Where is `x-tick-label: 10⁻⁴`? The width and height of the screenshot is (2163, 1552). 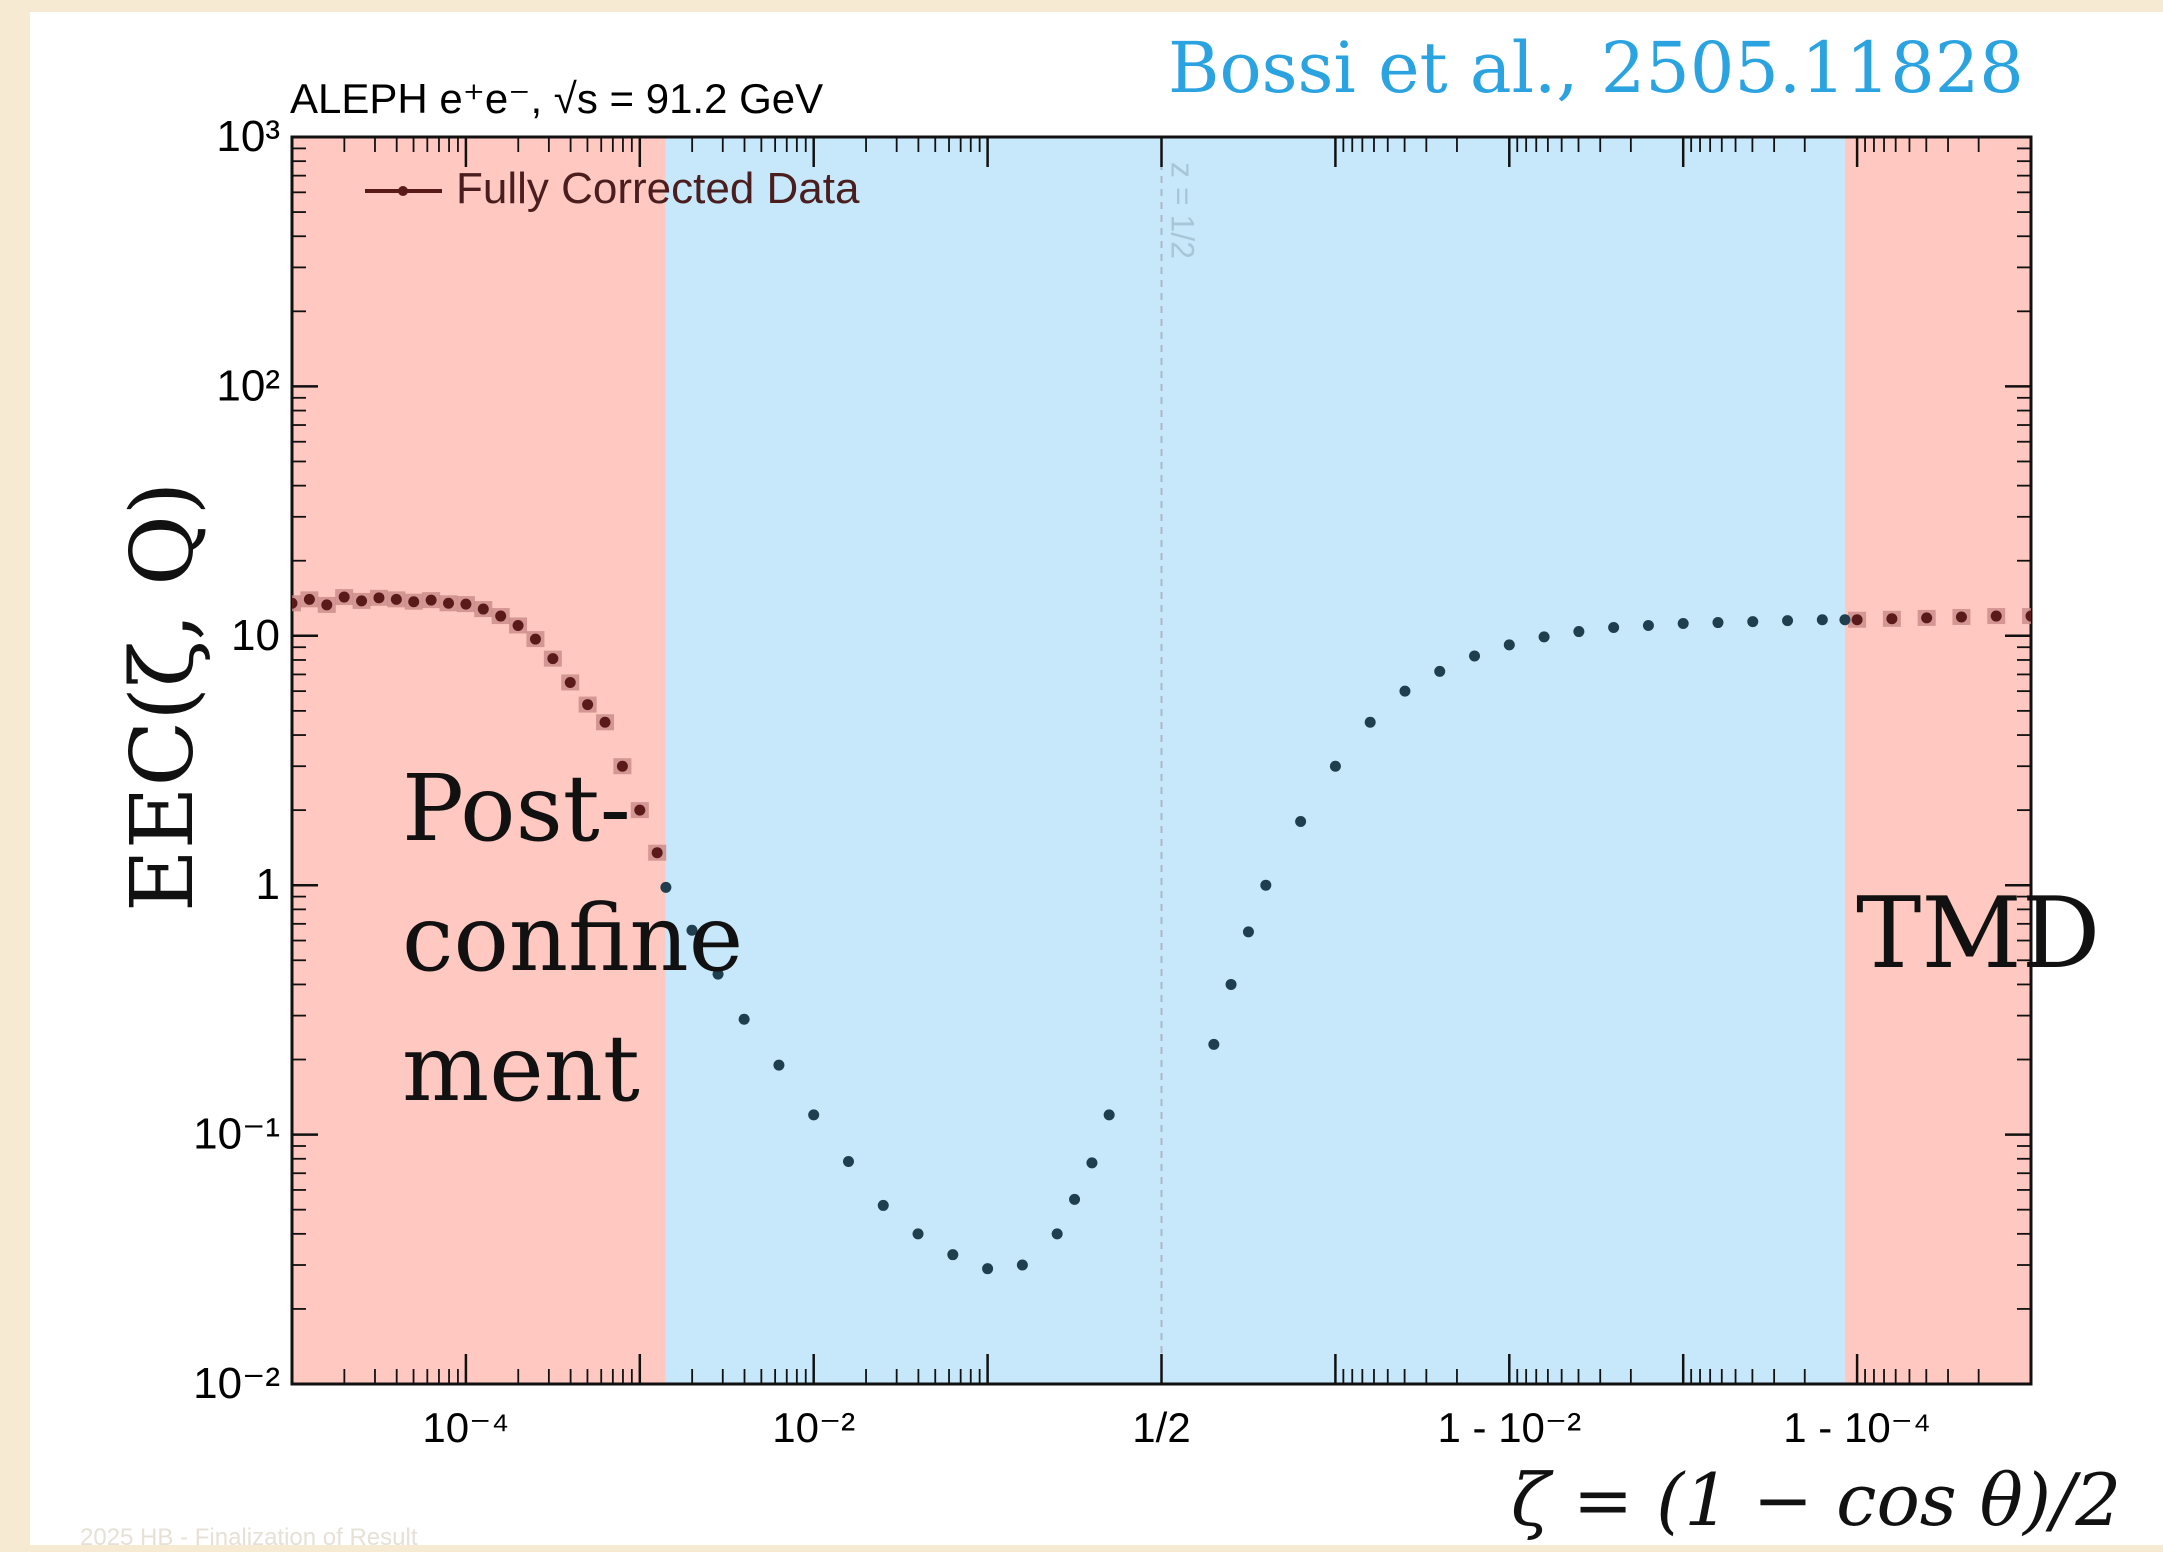
x-tick-label: 10⁻⁴ is located at coordinates (465, 1427).